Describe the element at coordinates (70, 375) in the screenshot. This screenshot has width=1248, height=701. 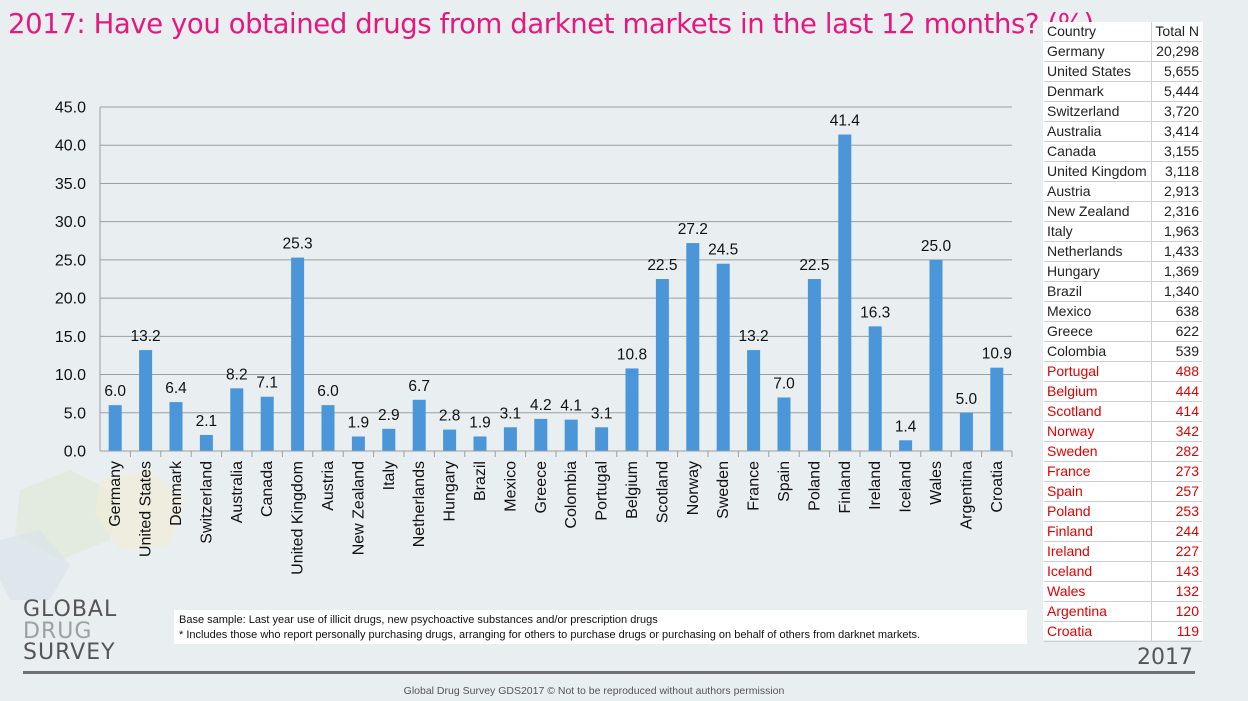
I see `y-tick-label: 10.0` at that location.